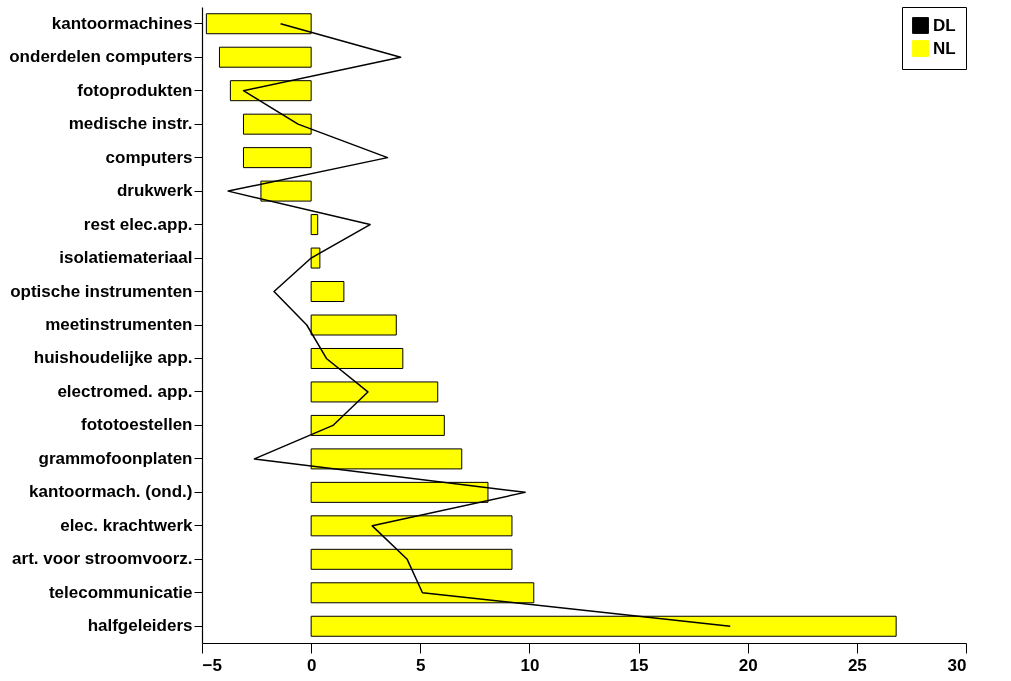 Image resolution: width=1011 pixels, height=681 pixels. I want to click on y-tick-label: onderdelen computers, so click(101, 57).